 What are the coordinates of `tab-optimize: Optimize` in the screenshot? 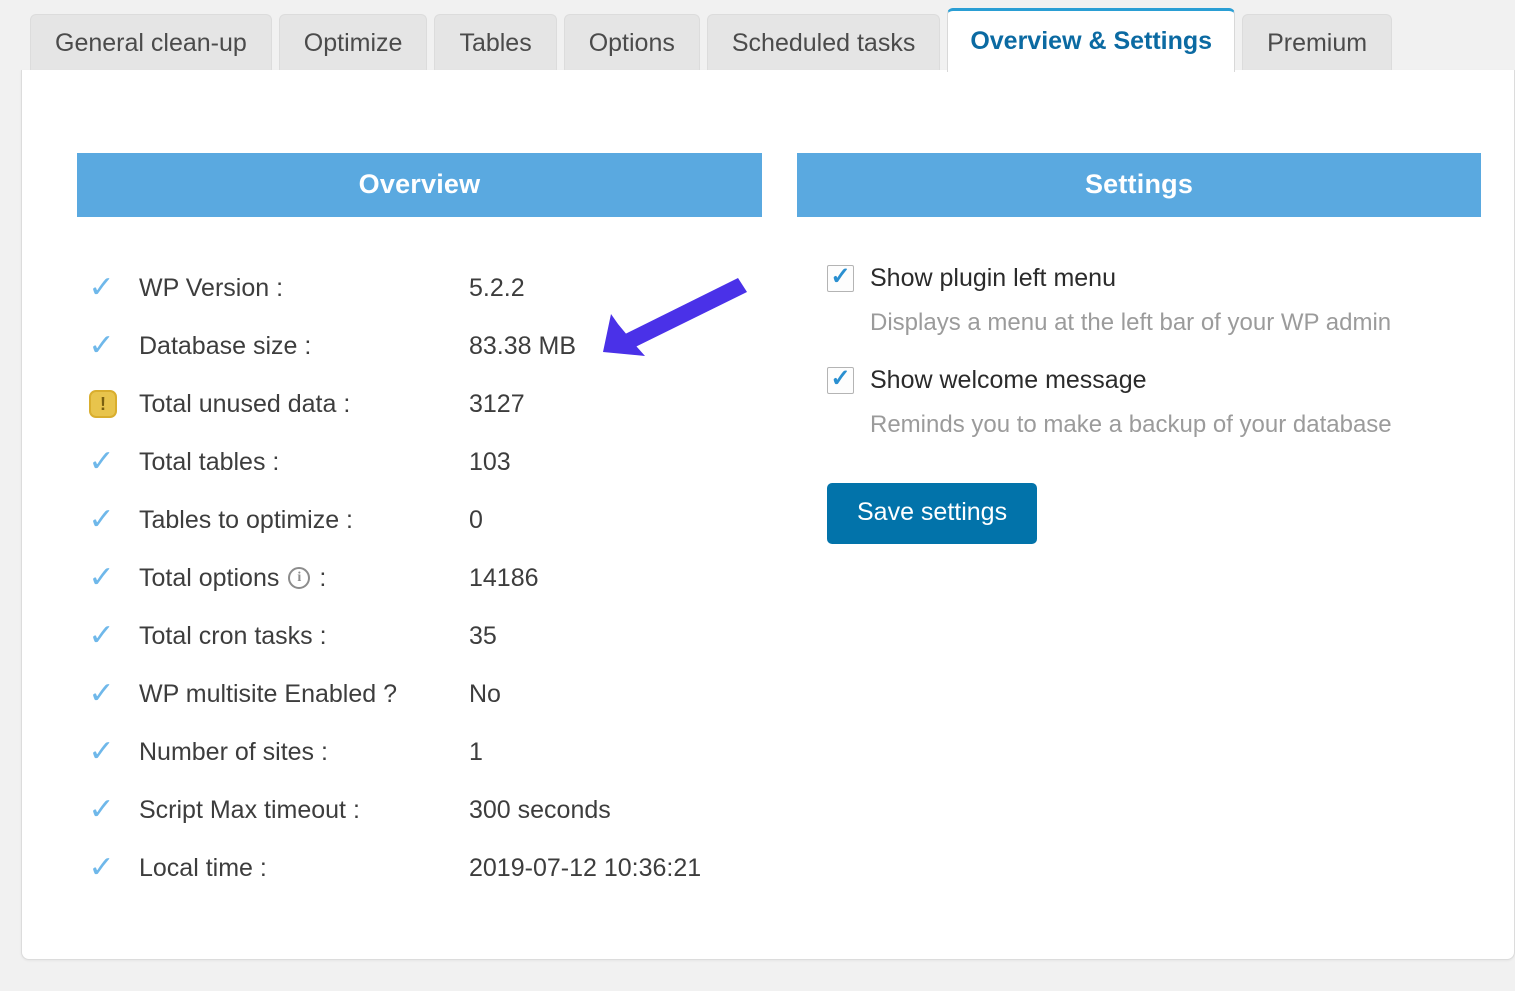 It's located at (353, 43).